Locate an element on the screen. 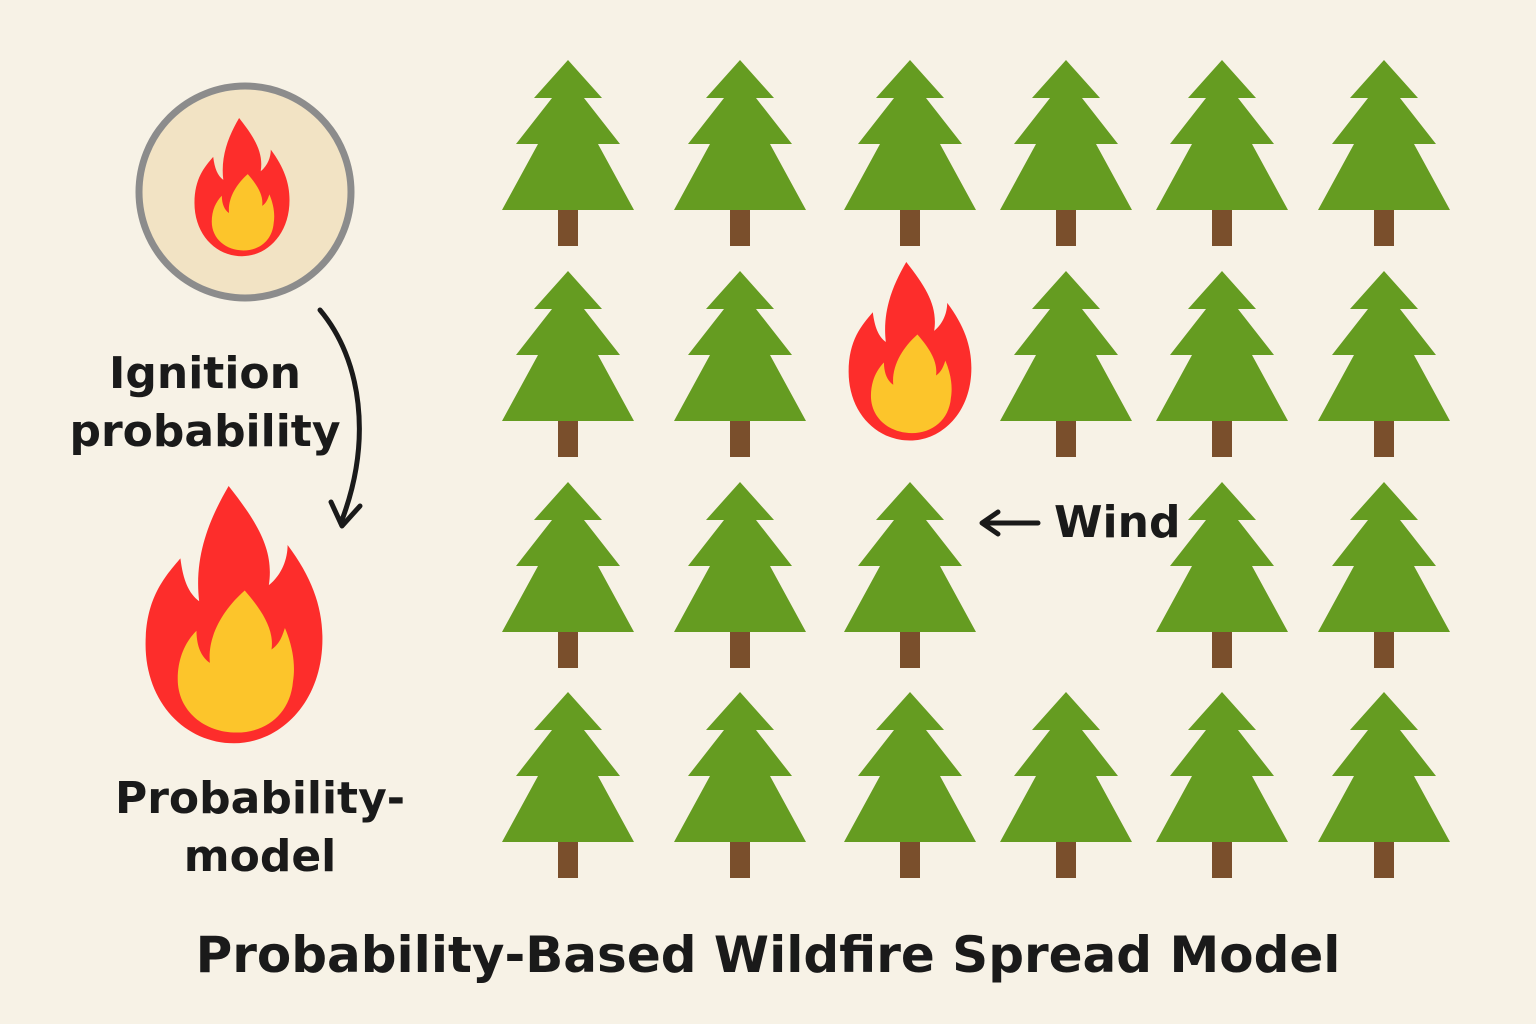 The height and width of the screenshot is (1024, 1536). model-label-line1: Probability- is located at coordinates (260, 798).